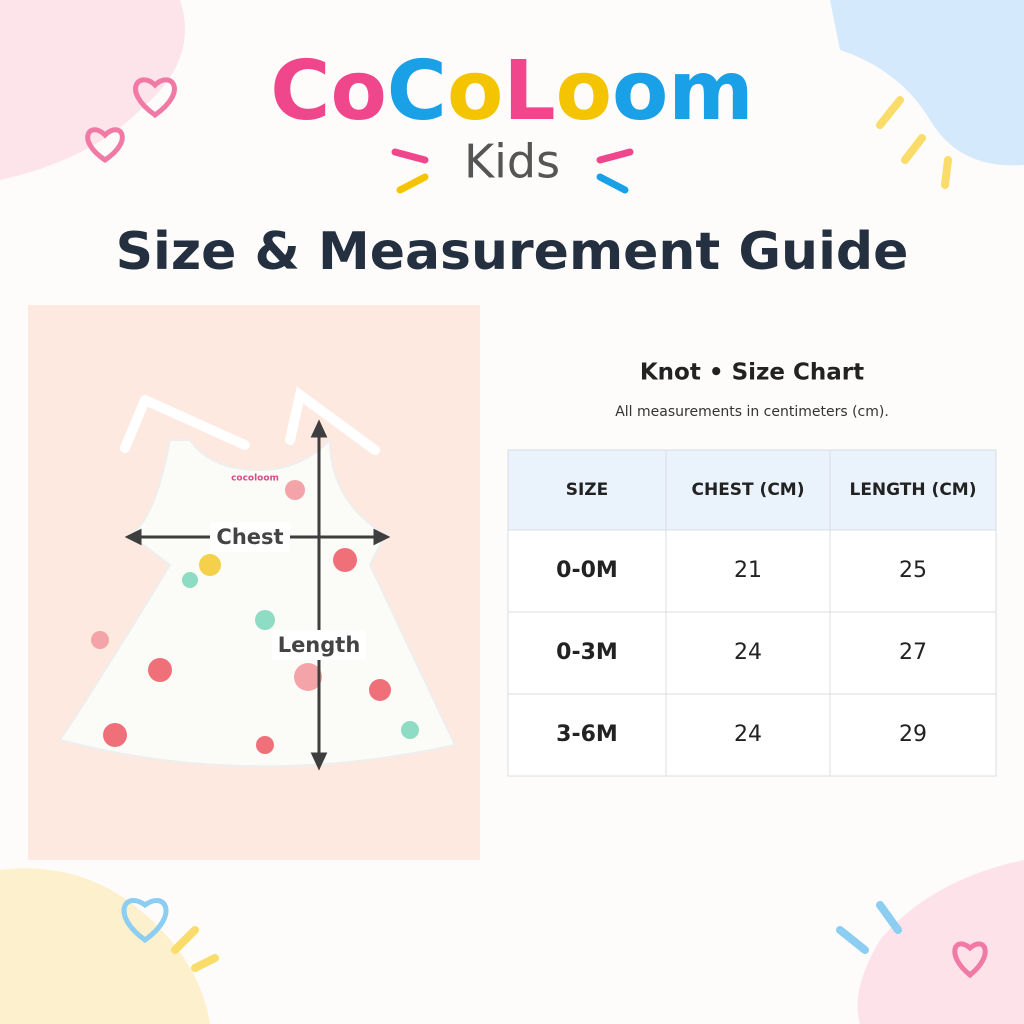 This screenshot has width=1024, height=1024. I want to click on cell-text: 21, so click(748, 570).